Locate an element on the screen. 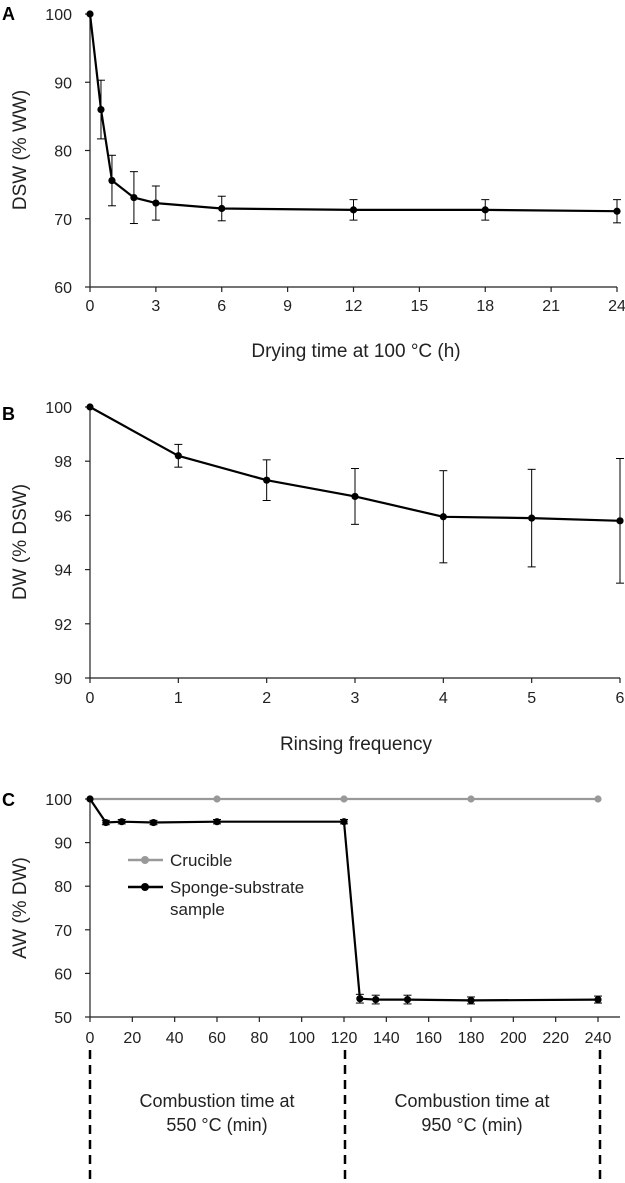 The height and width of the screenshot is (1183, 625). panel-b-x-tick-label: 4 is located at coordinates (443, 698).